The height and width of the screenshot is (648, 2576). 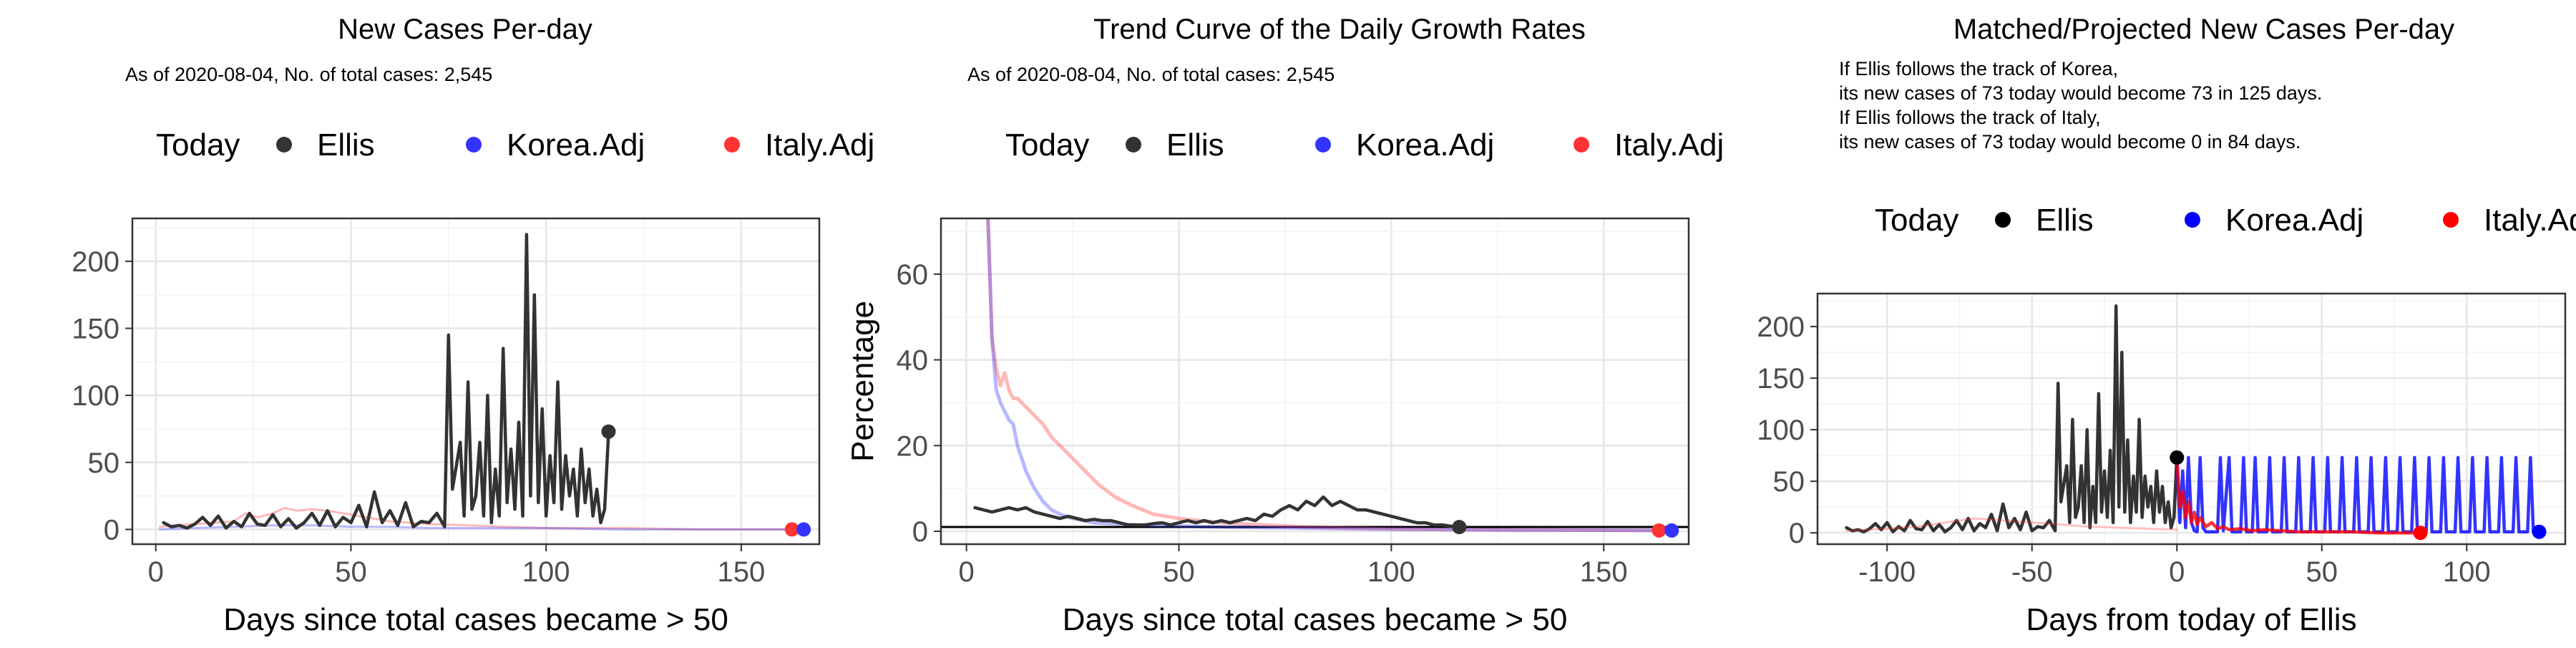 I want to click on y-tick-label: 20, so click(x=913, y=446).